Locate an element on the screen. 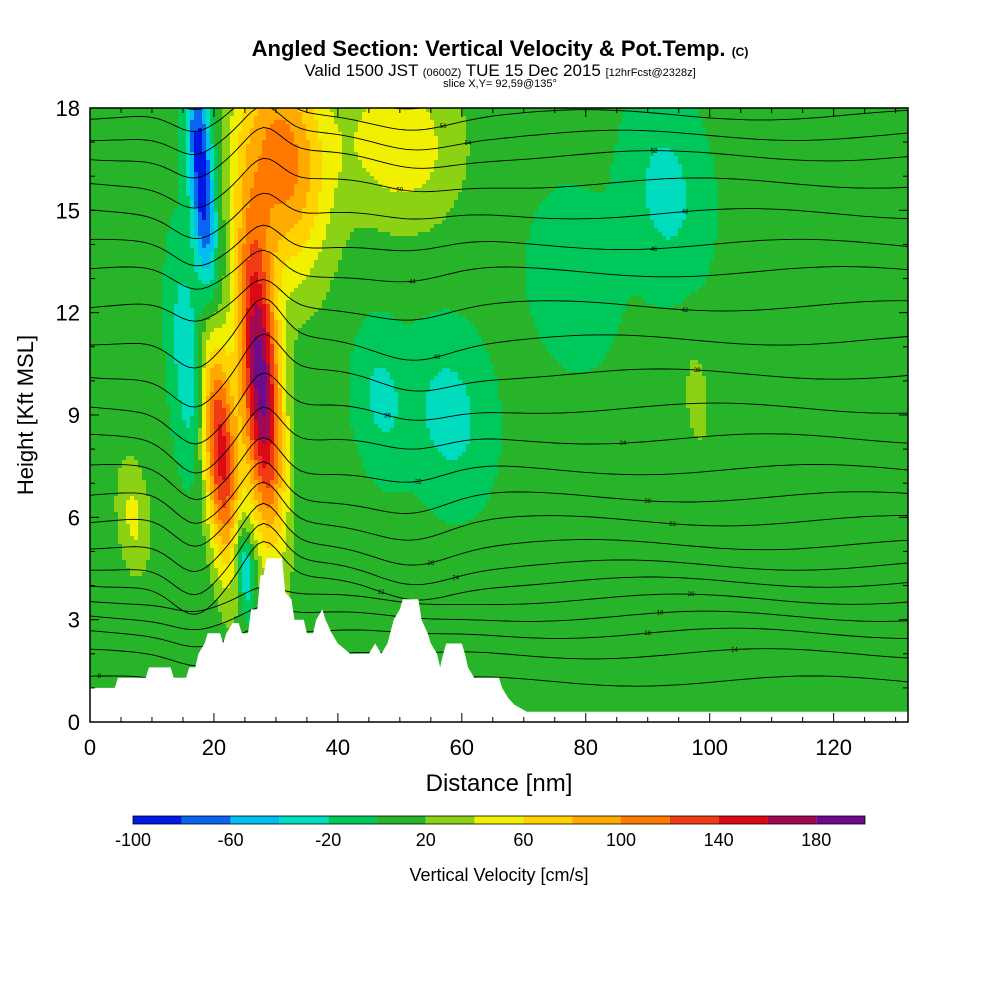 This screenshot has width=1000, height=1000. colorbar-tick-label: 100 is located at coordinates (621, 840).